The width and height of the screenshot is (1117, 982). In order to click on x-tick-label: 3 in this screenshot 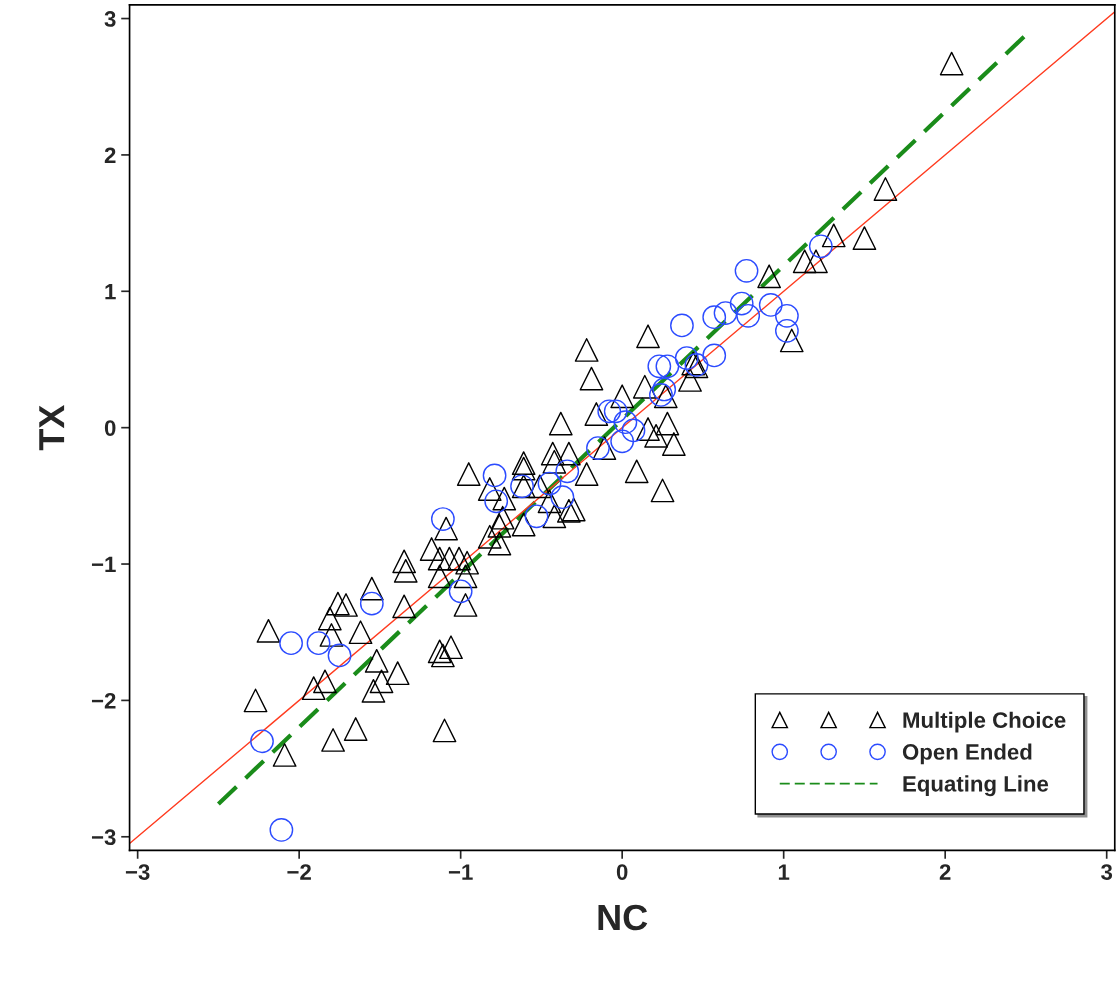, I will do `click(1107, 872)`.